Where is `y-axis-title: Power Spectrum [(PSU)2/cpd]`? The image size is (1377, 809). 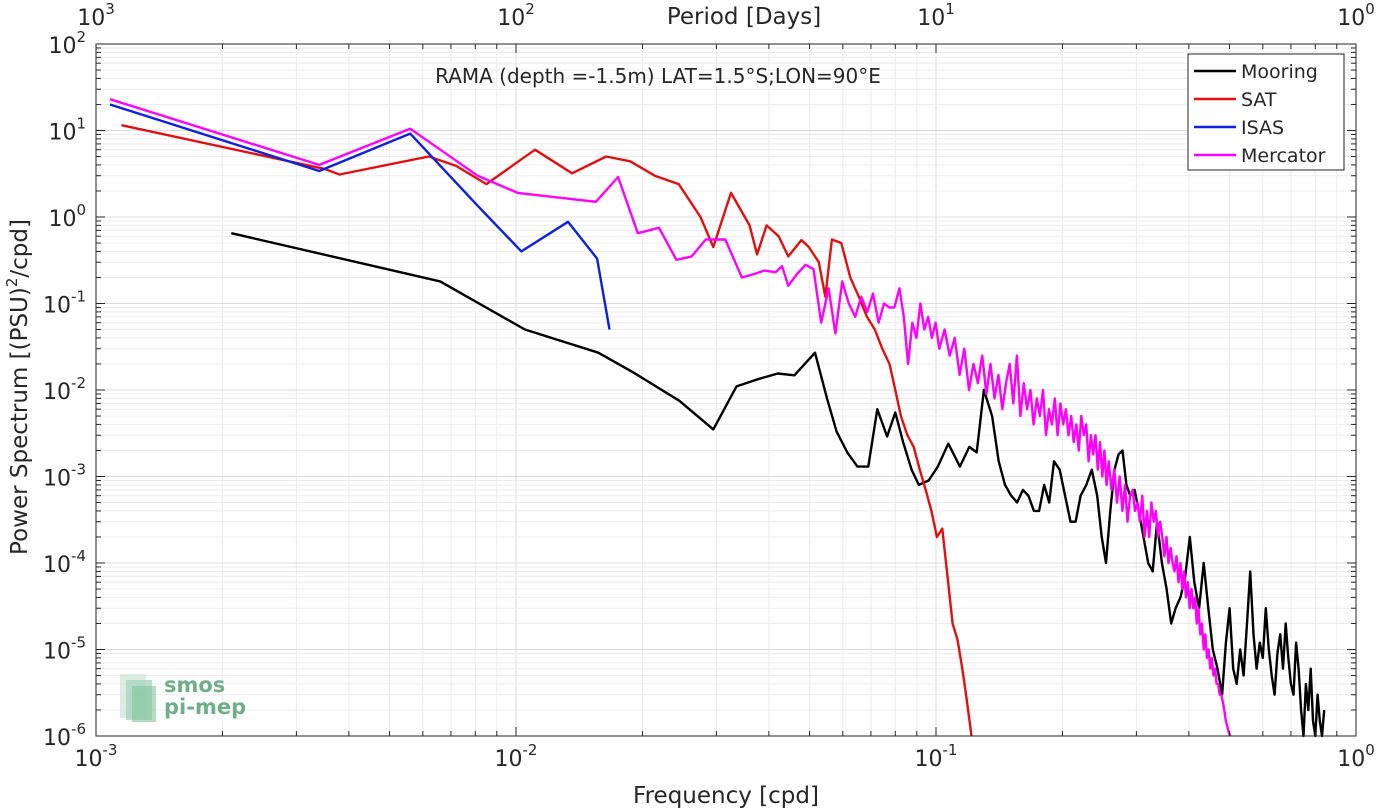 y-axis-title: Power Spectrum [(PSU)2/cpd] is located at coordinates (18, 387).